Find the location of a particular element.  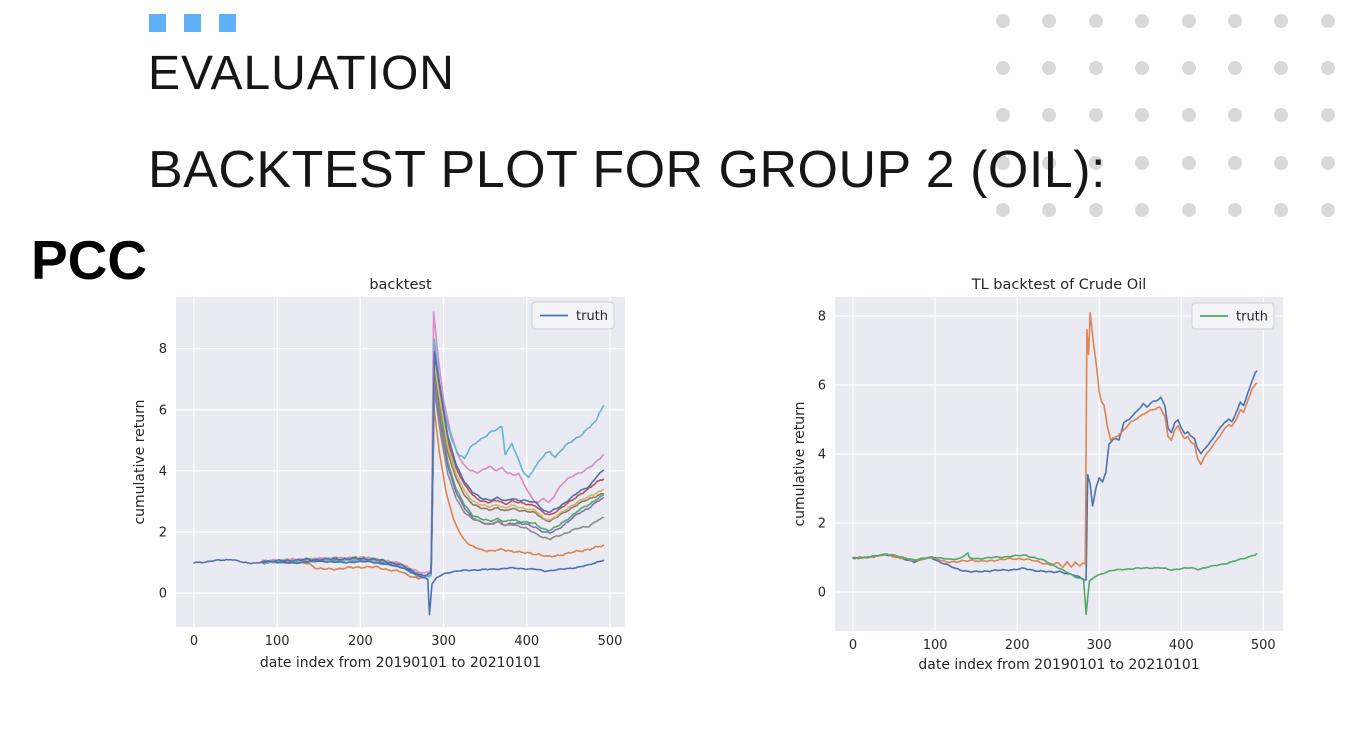

series-tl-orange is located at coordinates (1055, 439).